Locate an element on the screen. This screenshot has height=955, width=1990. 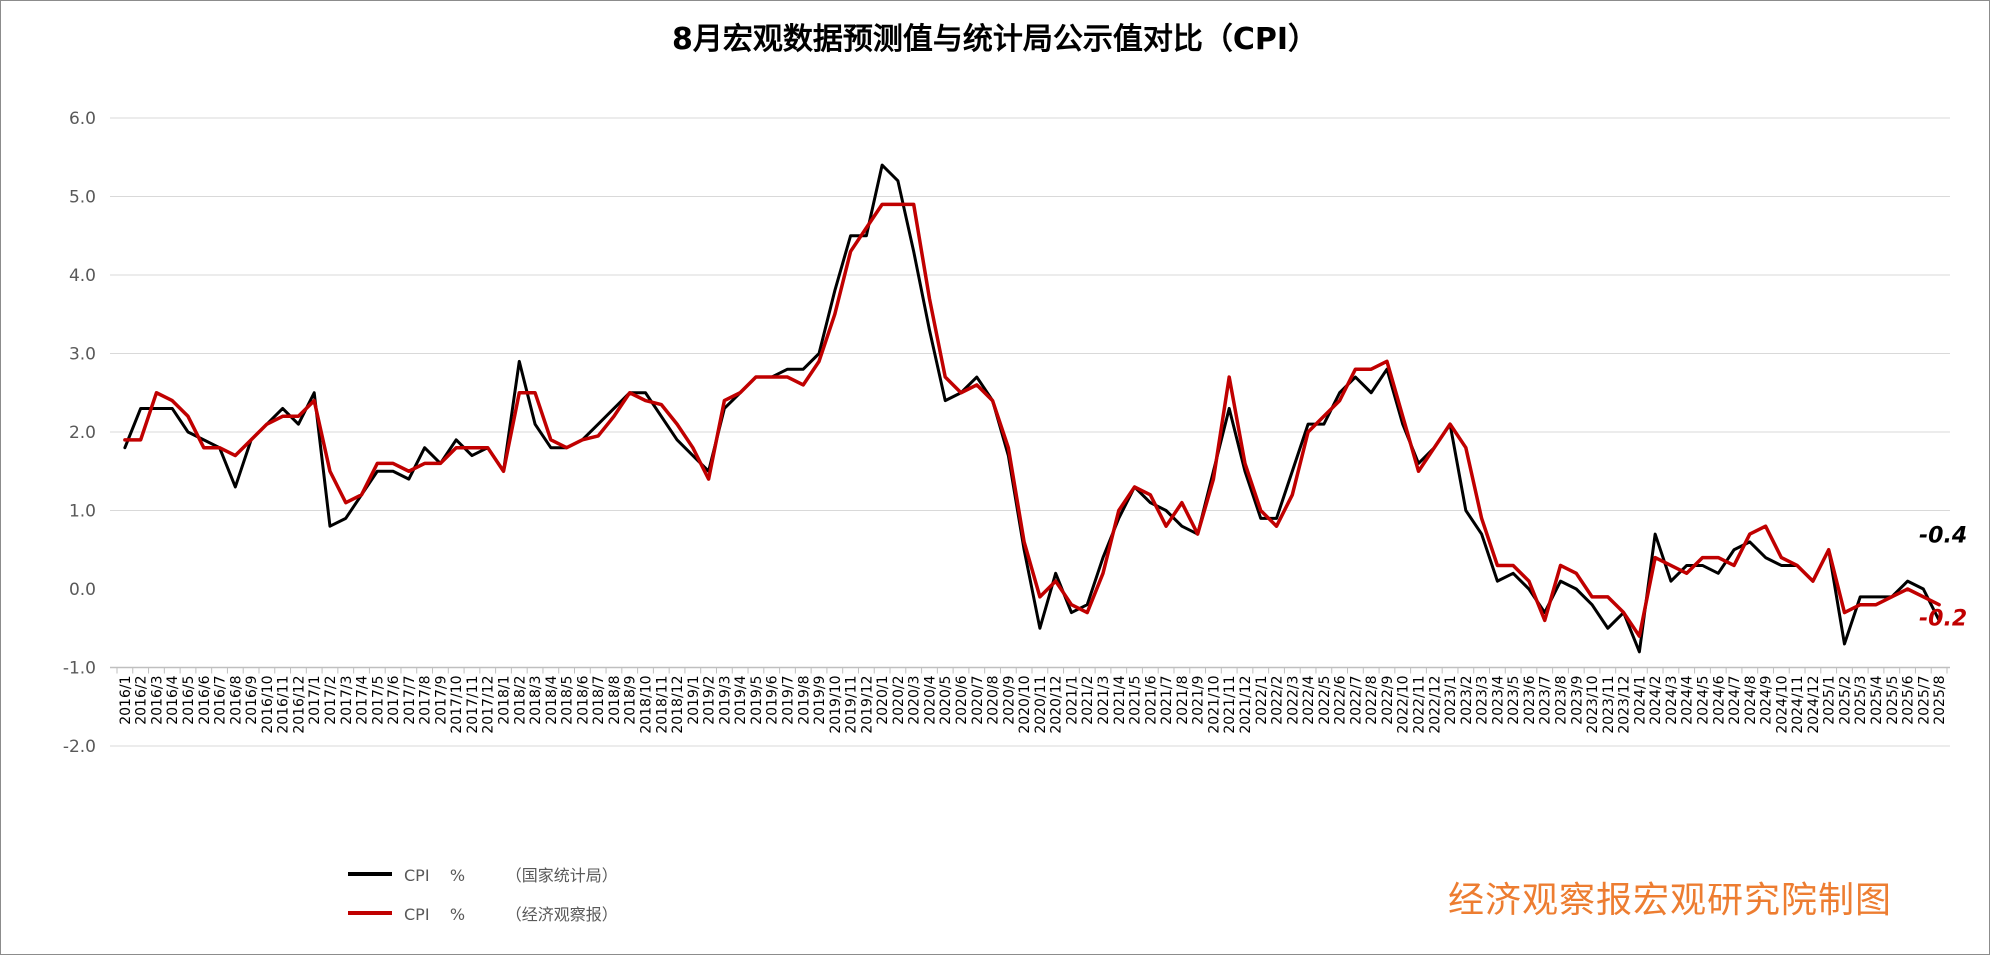
y-axis-ticks: 6.0 5.0 4.0 3.0 2.0 1.0 0.0 -1.0 -2.0 is located at coordinates (79, 433).